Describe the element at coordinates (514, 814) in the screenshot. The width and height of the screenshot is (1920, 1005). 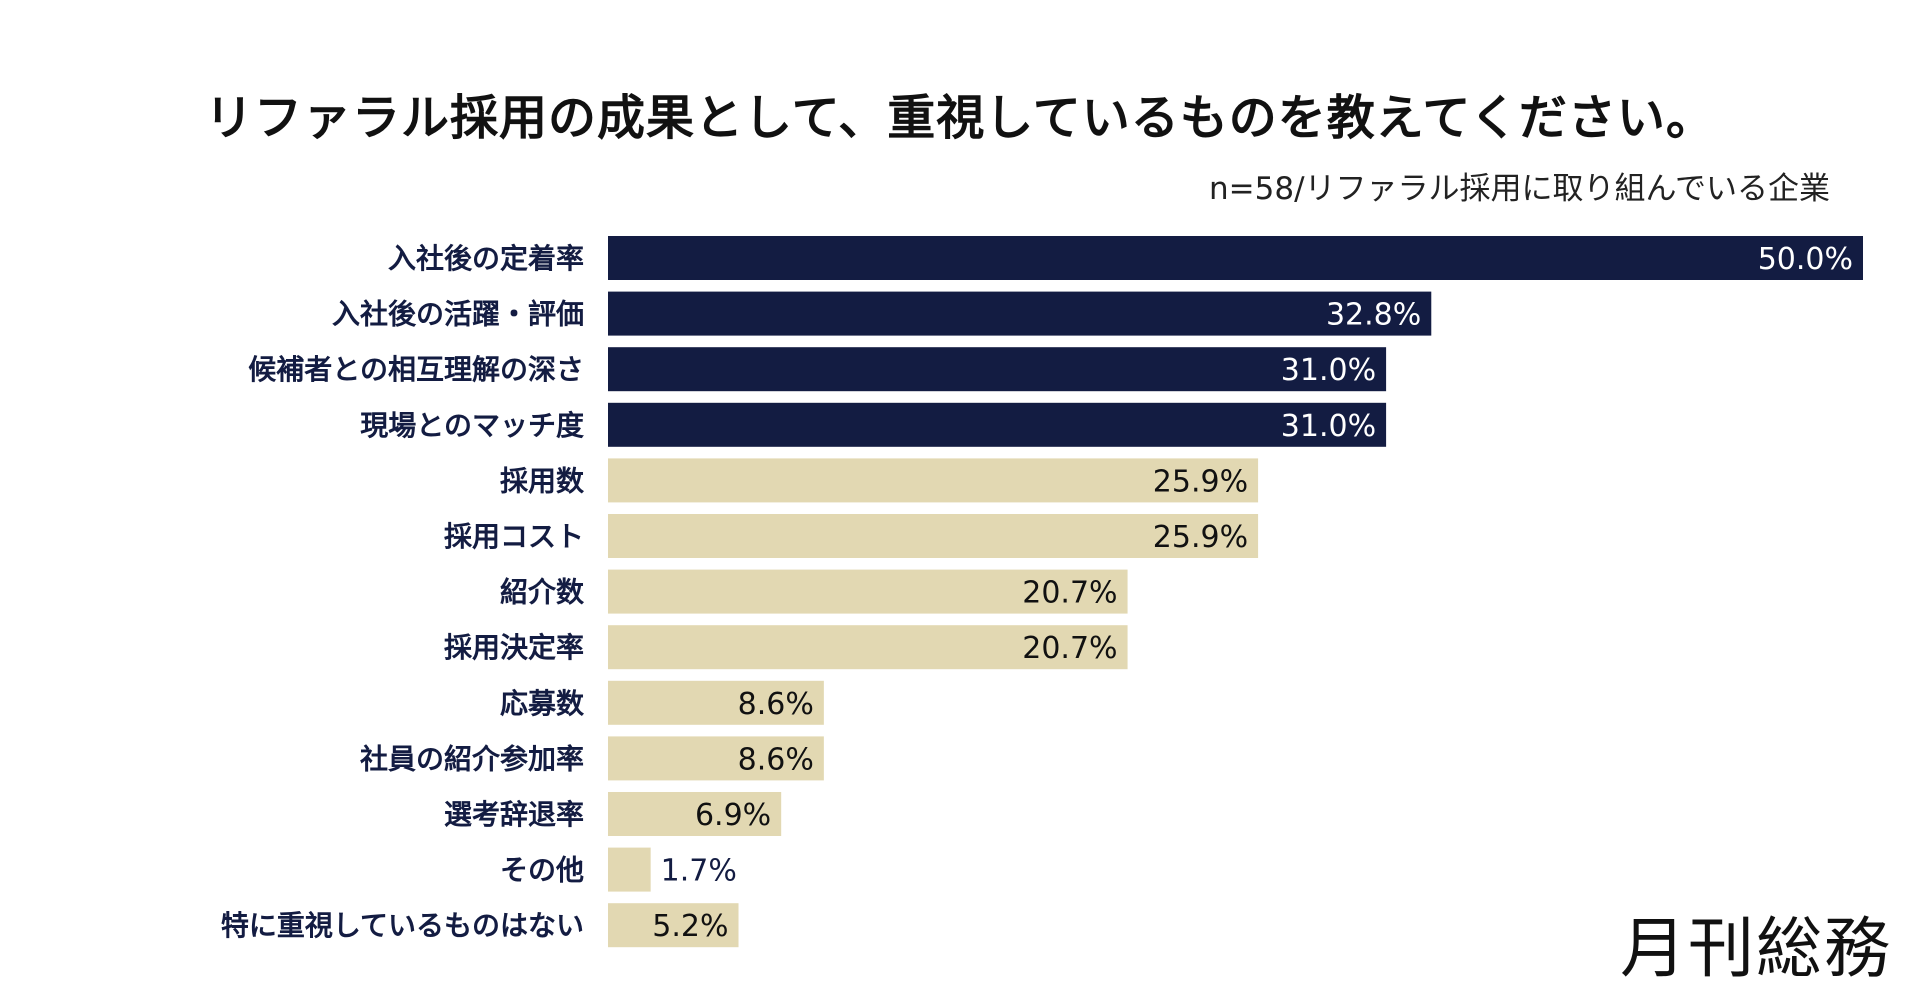
I see `category-label: 選考辞退率` at that location.